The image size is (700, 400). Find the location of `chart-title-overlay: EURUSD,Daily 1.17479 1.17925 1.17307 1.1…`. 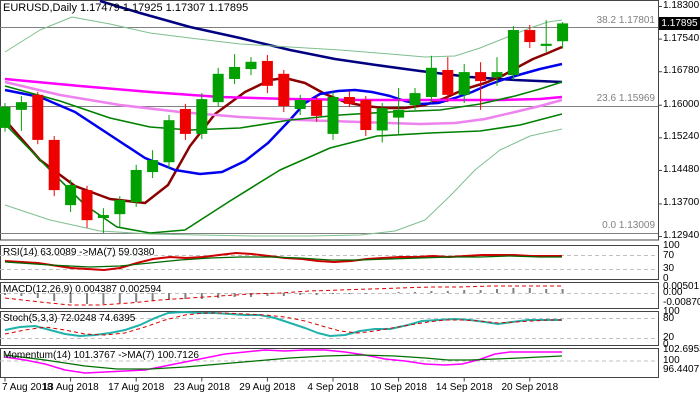

chart-title-overlay: EURUSD,Daily 1.17479 1.17925 1.17307 1.1… is located at coordinates (126, 8).